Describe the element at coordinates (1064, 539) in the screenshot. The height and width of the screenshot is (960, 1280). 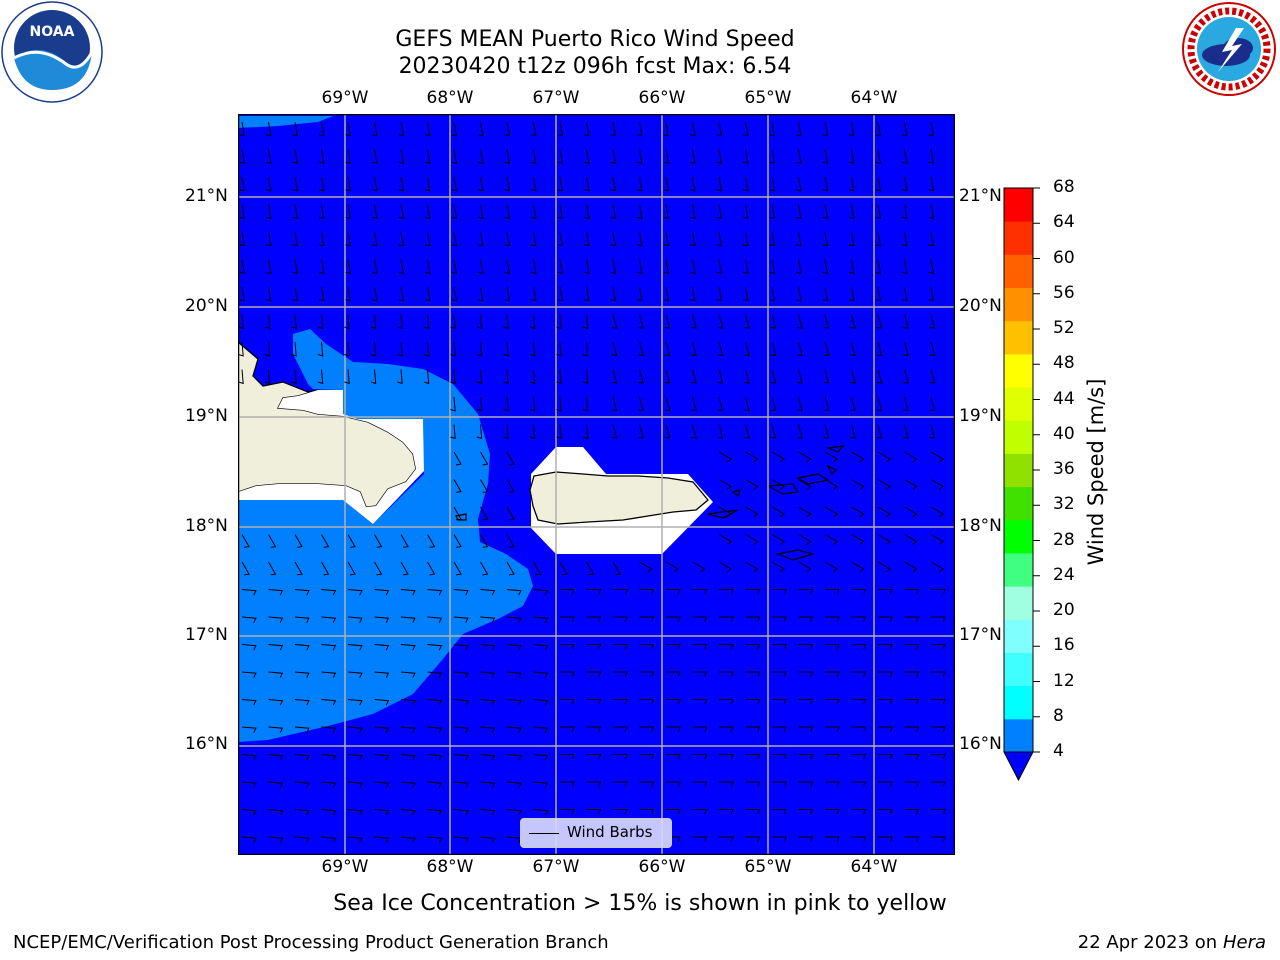
I see `colorbar-tick-label: 28` at that location.